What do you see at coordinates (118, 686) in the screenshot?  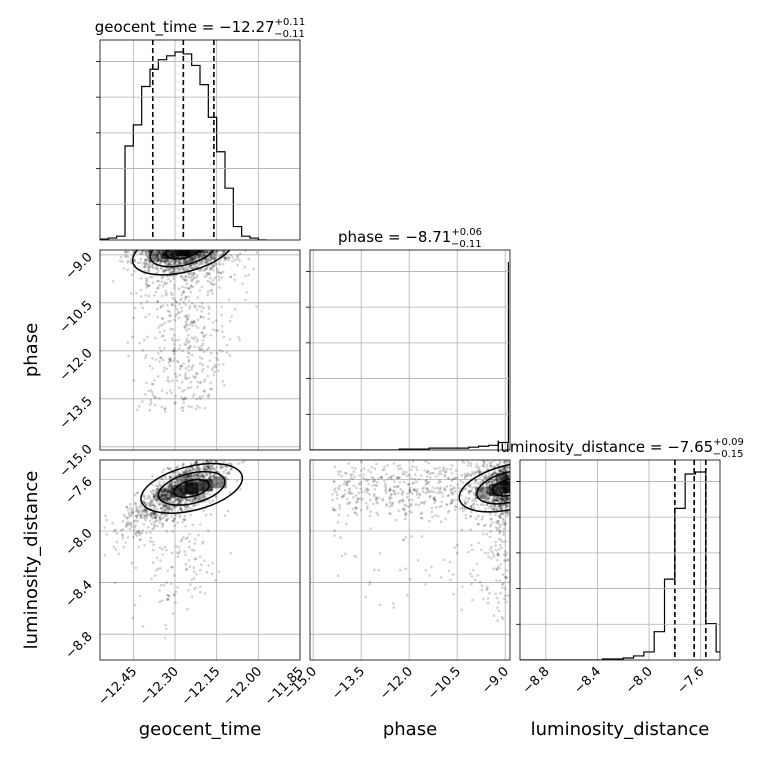 I see `x-tick-label: −12.45` at bounding box center [118, 686].